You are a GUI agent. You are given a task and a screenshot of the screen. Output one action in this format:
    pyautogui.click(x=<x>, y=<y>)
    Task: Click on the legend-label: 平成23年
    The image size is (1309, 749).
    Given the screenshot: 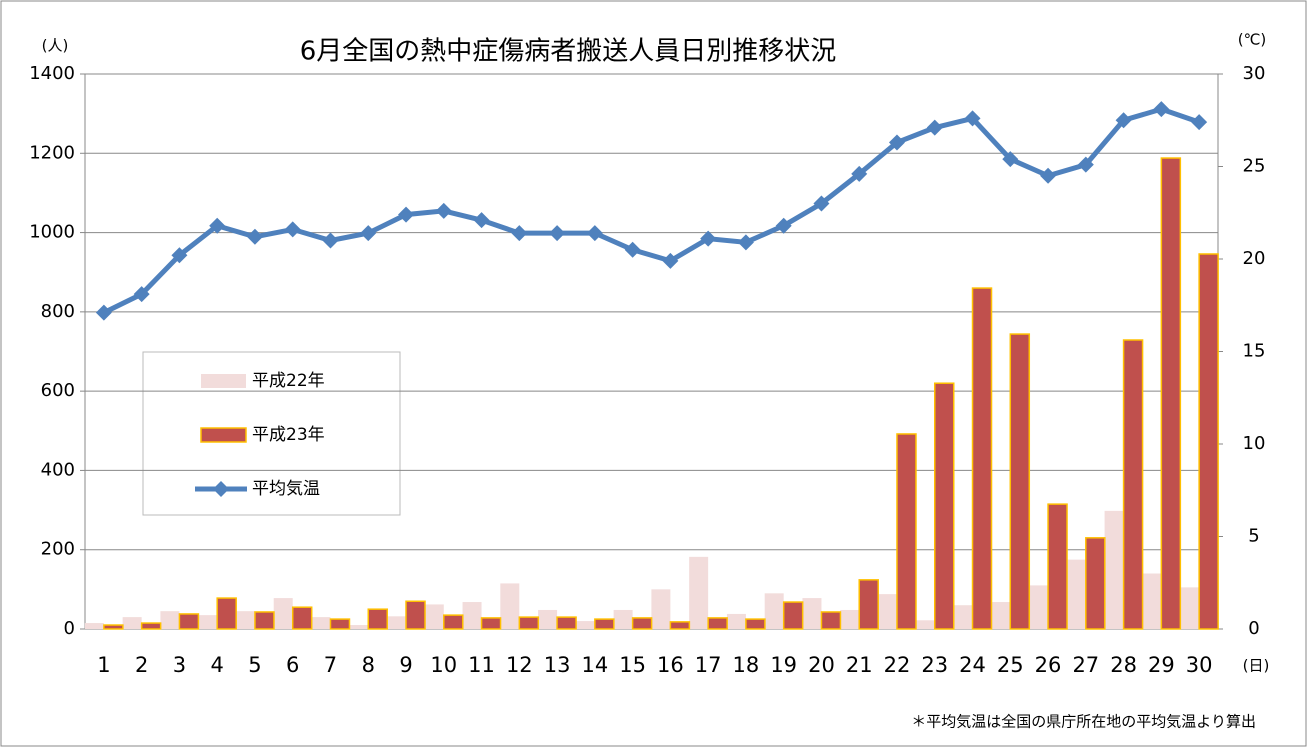 What is the action you would take?
    pyautogui.click(x=288, y=435)
    